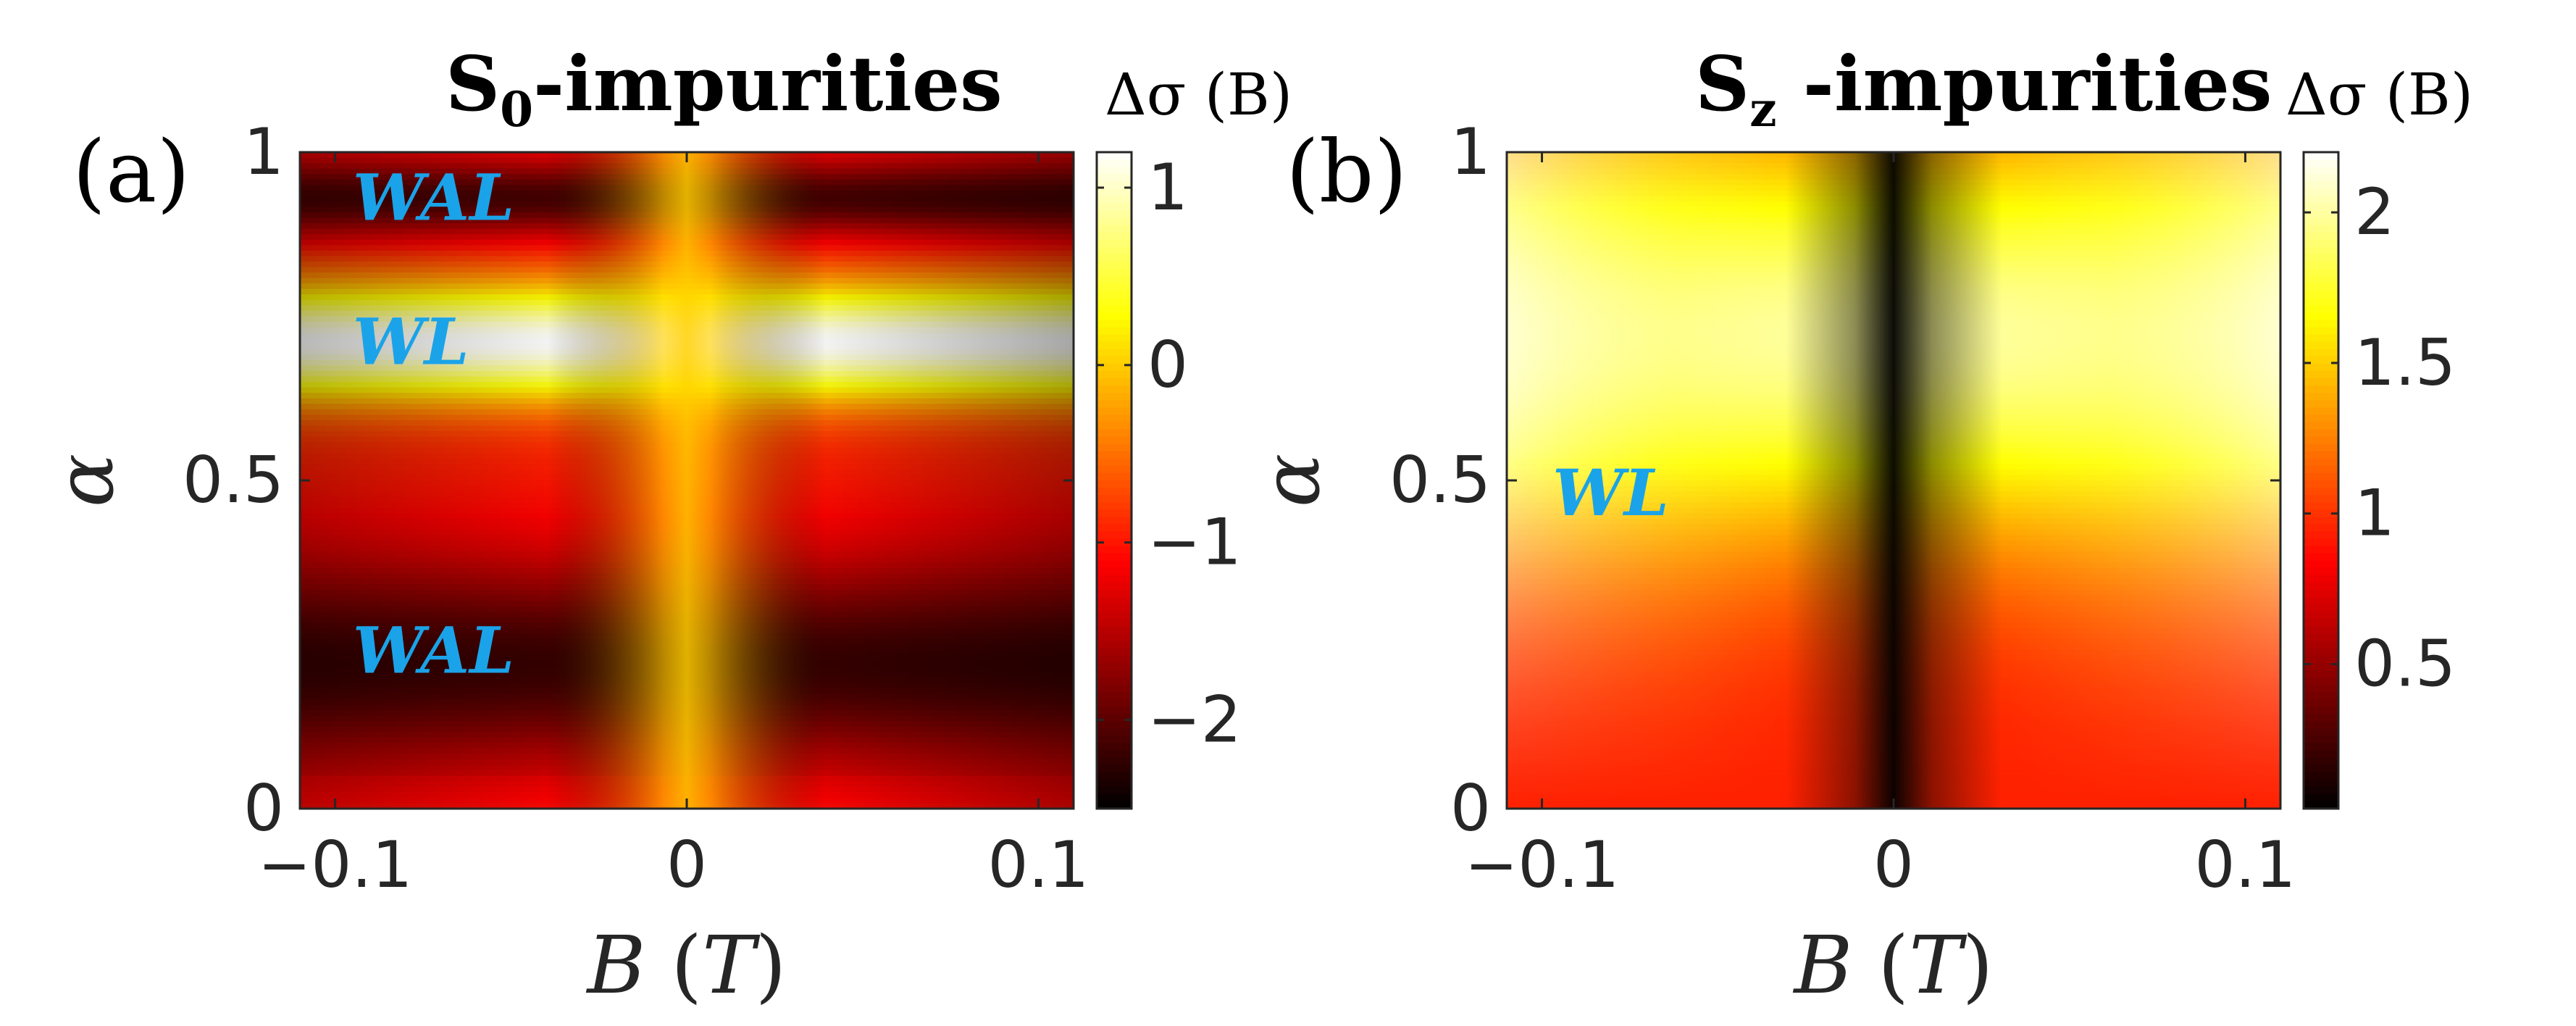 The width and height of the screenshot is (2576, 1026). Describe the element at coordinates (1822, 965) in the screenshot. I see `panel-b-x-axis-var: B` at that location.